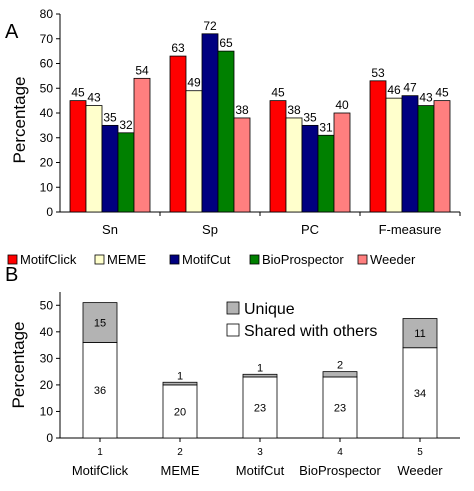 The image size is (474, 491). Describe the element at coordinates (126, 259) in the screenshot. I see `legend-label-meme: MEME` at that location.